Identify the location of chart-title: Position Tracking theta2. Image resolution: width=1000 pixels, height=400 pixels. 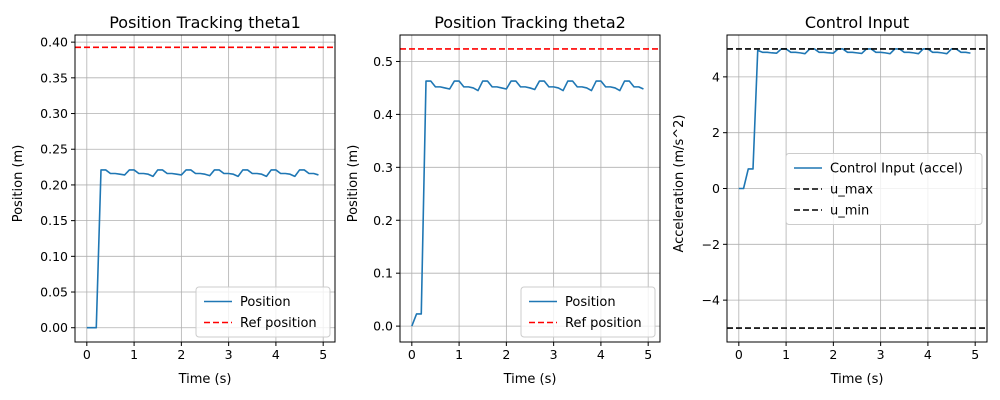
(530, 22).